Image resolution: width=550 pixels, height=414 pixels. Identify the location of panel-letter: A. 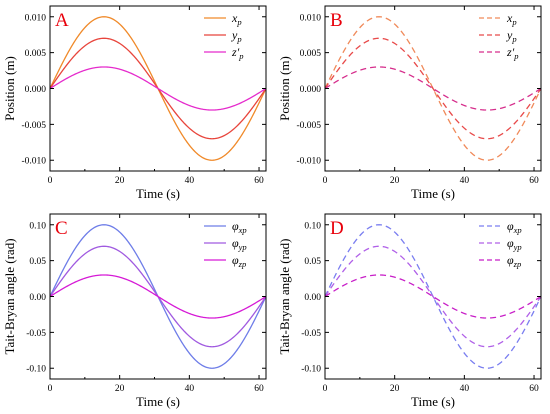
(62, 20).